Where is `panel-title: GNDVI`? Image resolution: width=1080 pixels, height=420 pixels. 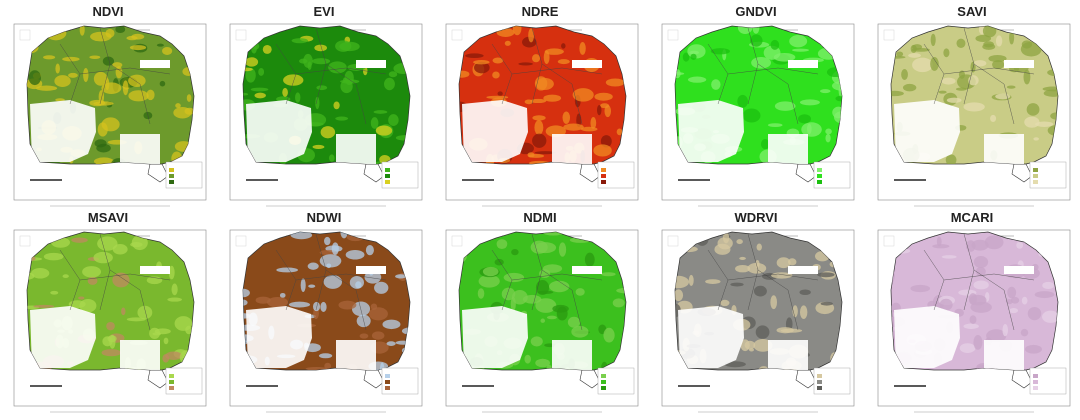
panel-title: GNDVI is located at coordinates (755, 11).